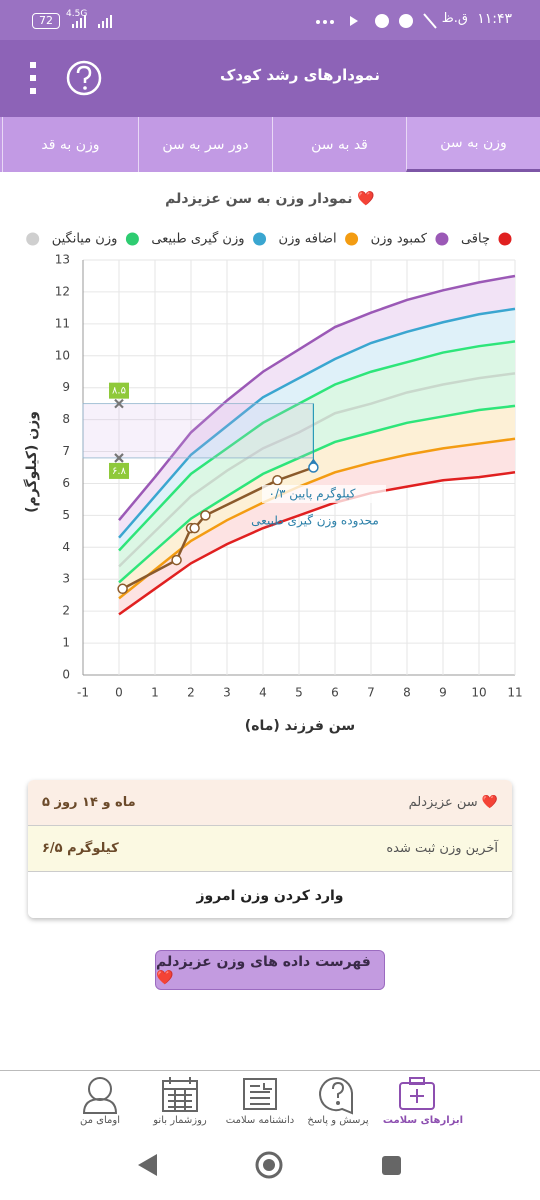 The height and width of the screenshot is (1200, 540). Describe the element at coordinates (260, 1120) in the screenshot. I see `nav-label: دانشنامه سلامت` at that location.